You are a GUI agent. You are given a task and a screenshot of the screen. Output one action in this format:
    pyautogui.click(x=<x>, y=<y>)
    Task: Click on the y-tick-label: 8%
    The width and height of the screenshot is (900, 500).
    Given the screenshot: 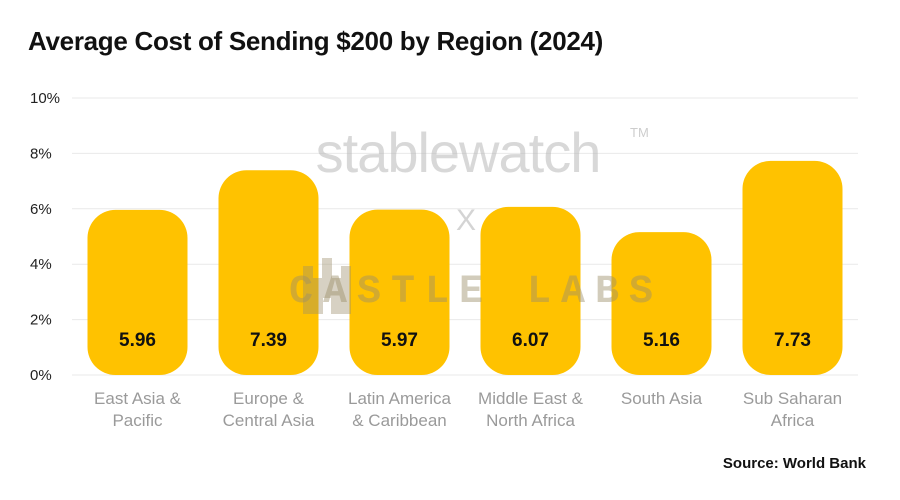 What is the action you would take?
    pyautogui.click(x=41, y=153)
    